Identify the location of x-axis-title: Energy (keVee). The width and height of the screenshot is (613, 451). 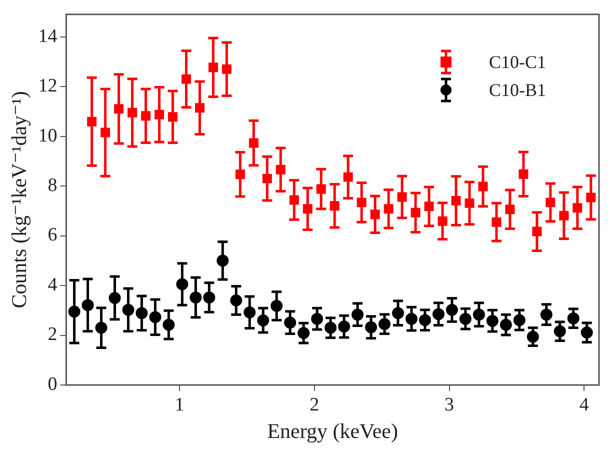
(332, 430).